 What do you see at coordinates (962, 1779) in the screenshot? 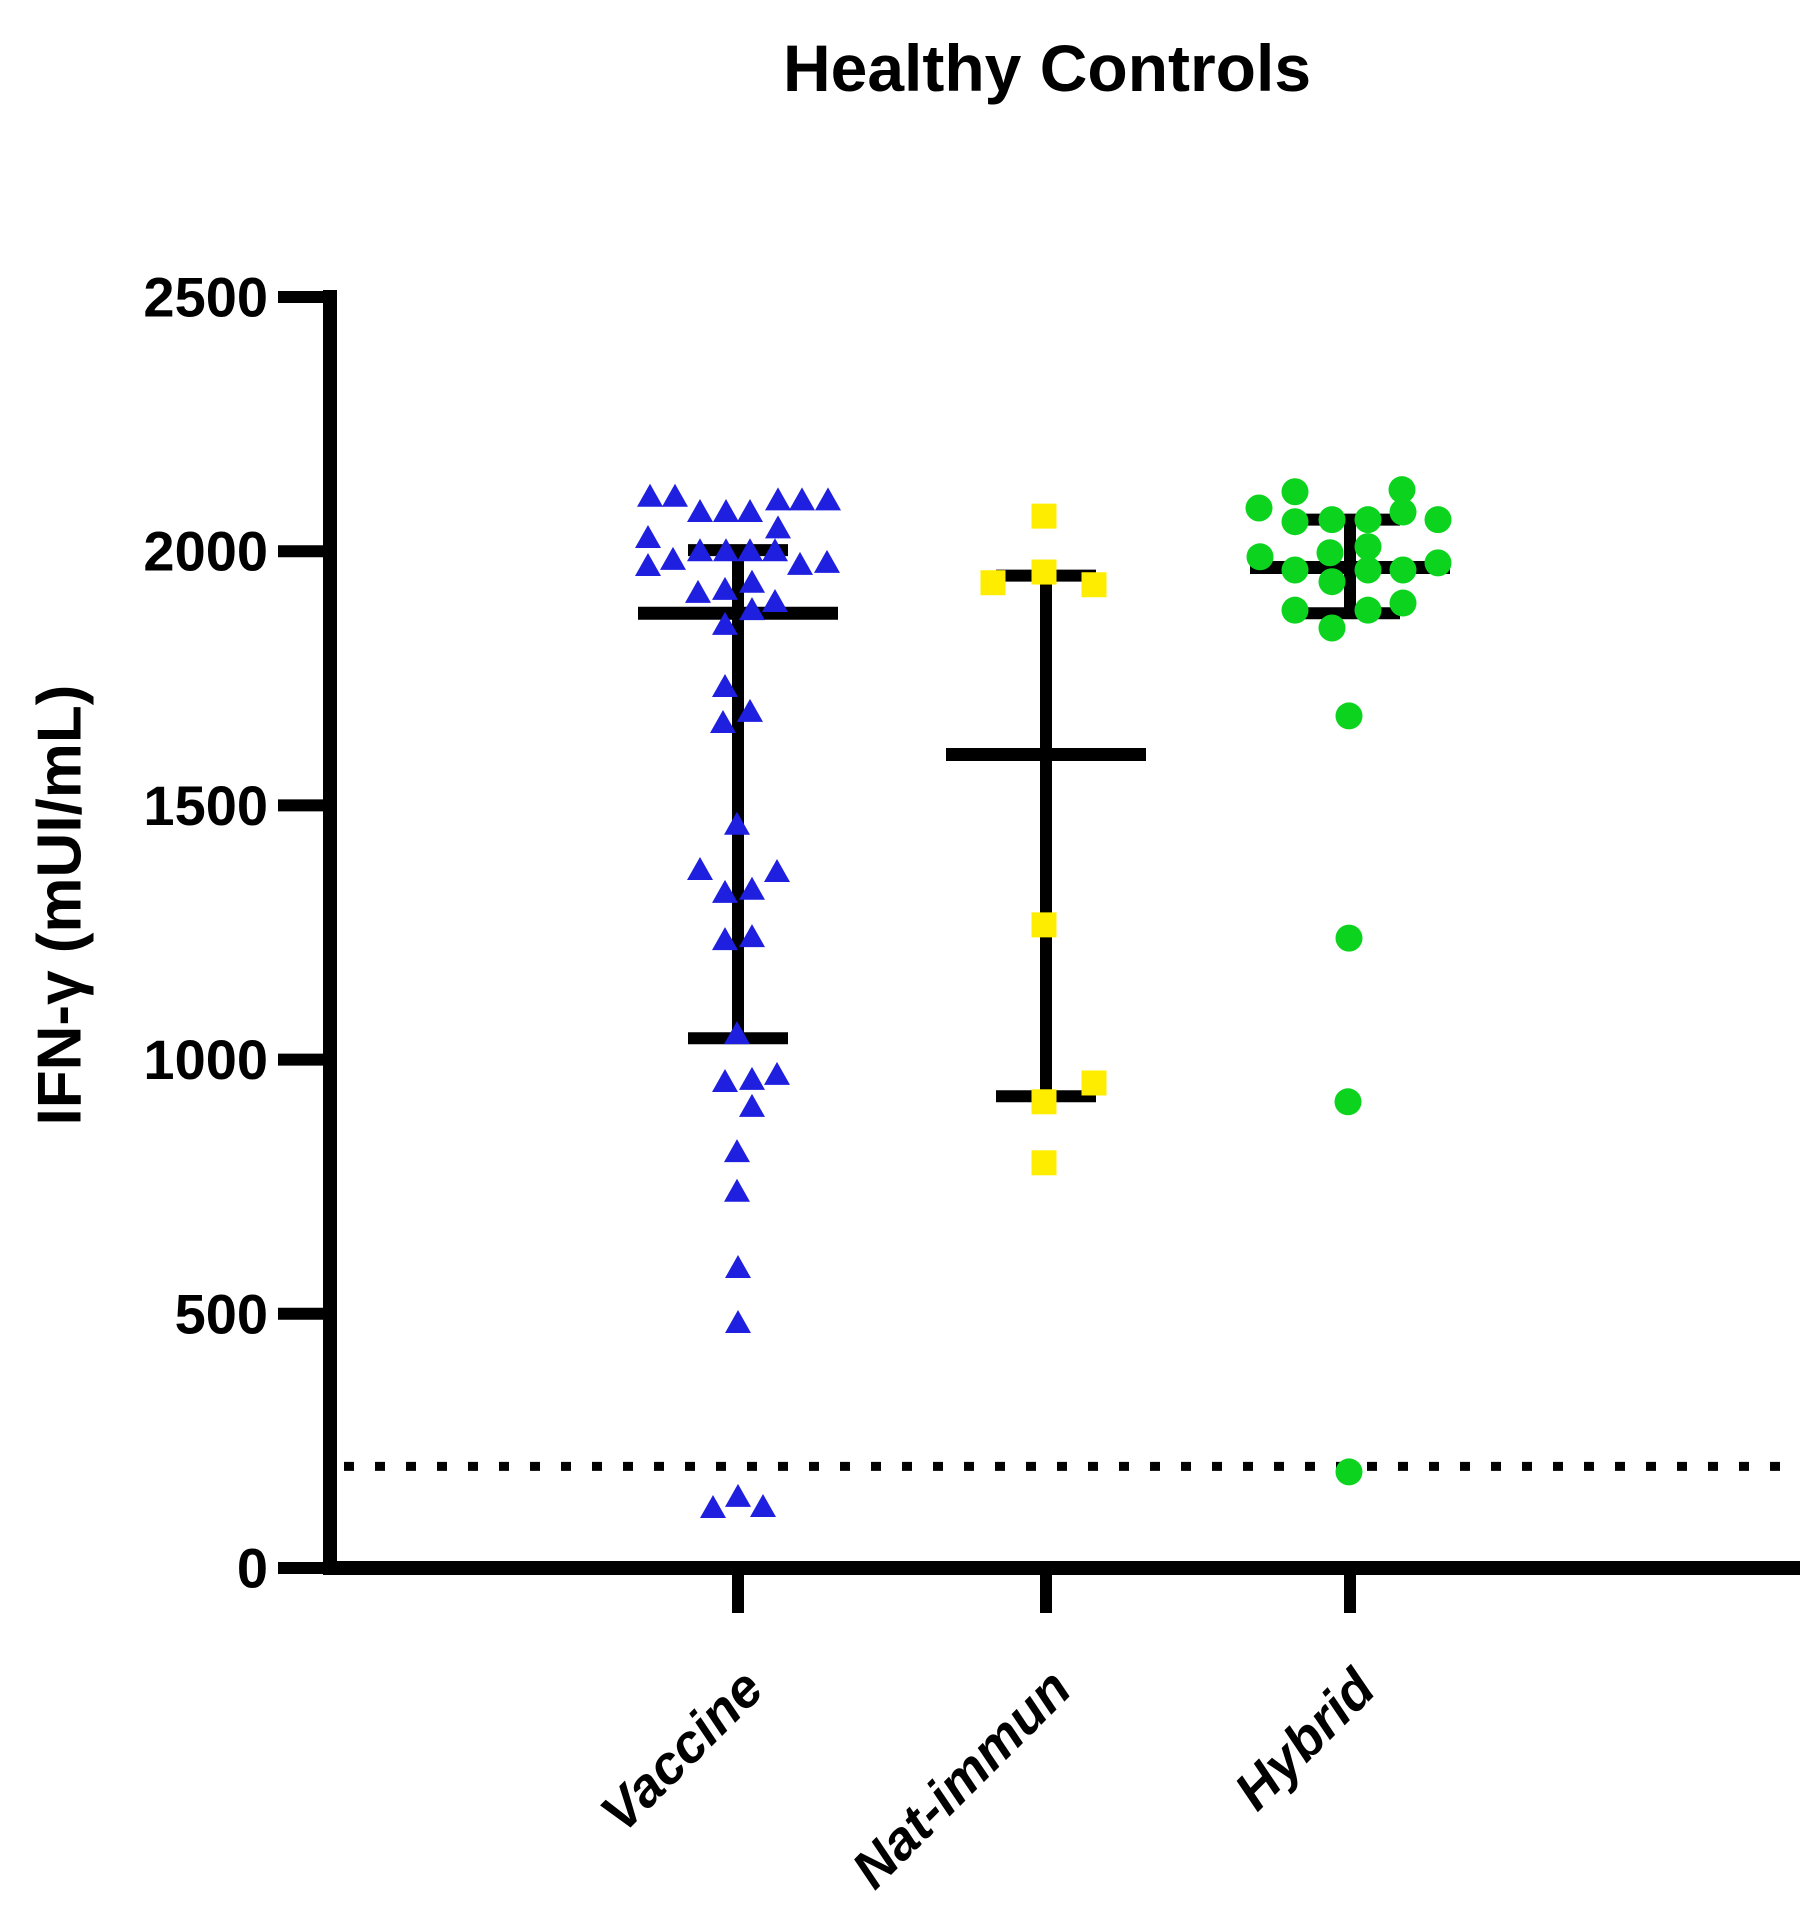
I see `x-axis-label-nat-immun: Nat-immun` at bounding box center [962, 1779].